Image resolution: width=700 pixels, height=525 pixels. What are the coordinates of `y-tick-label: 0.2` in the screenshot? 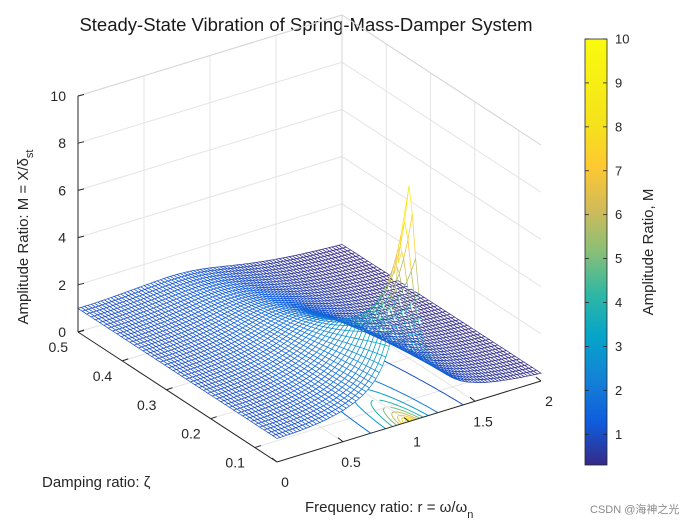 It's located at (191, 434).